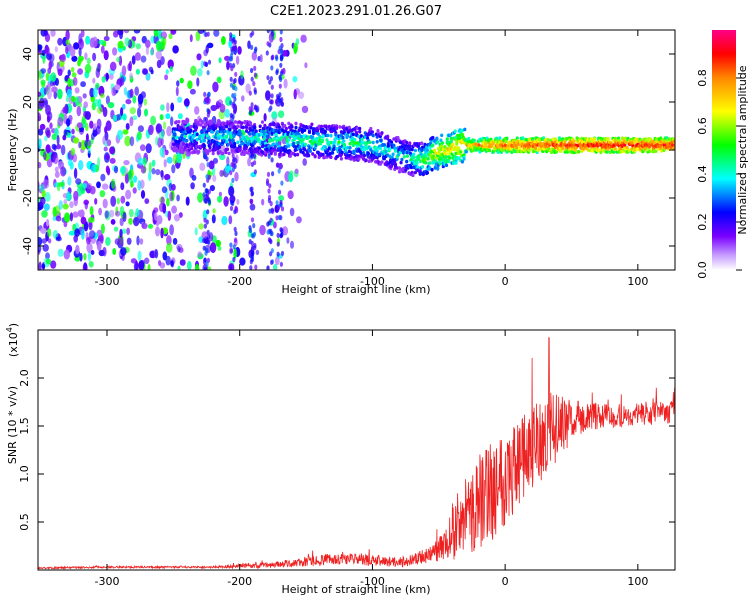  I want to click on heatmap-x-tick-label: 100, so click(637, 281).